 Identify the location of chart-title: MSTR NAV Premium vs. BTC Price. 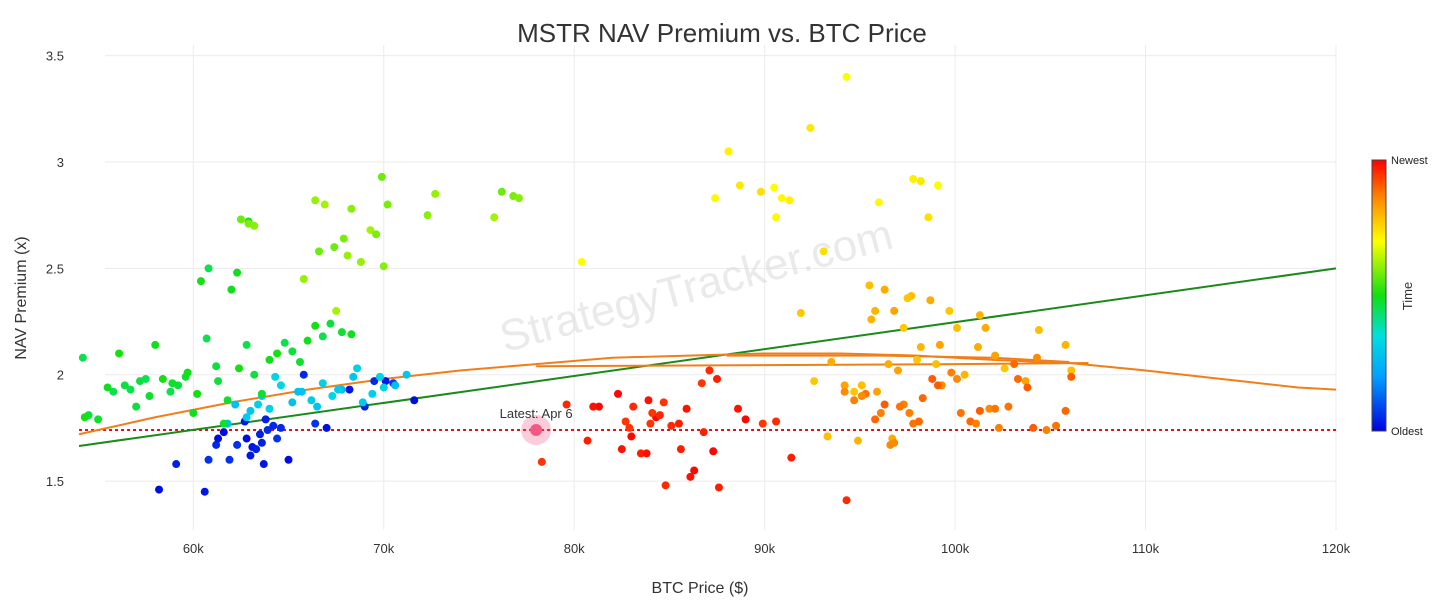
(722, 33).